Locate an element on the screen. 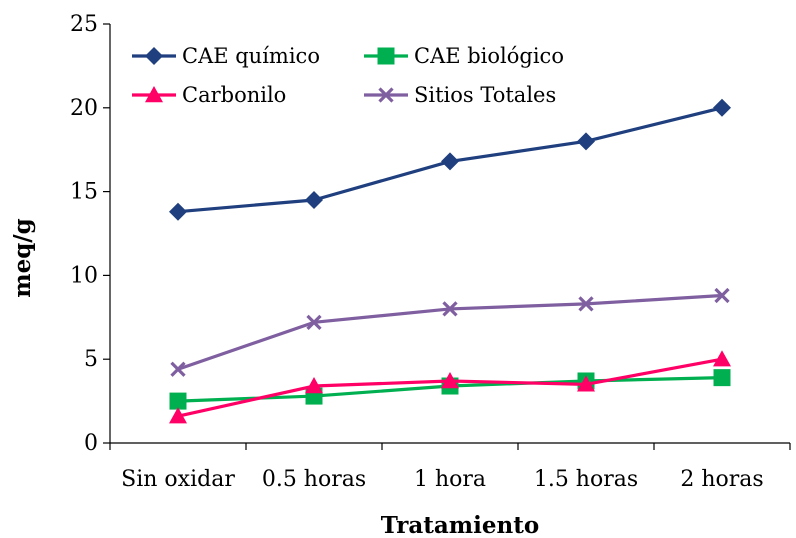 The image size is (796, 538). legend-item-2: Carbonilo is located at coordinates (209, 95).